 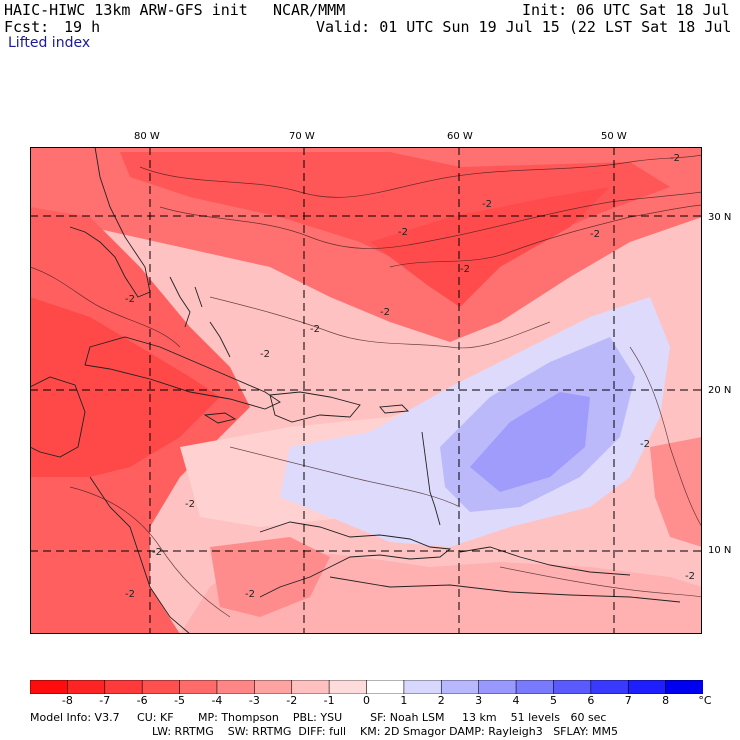 I want to click on model-title: HAIC-HIWC 13km ARW-GFS init, so click(x=126, y=10).